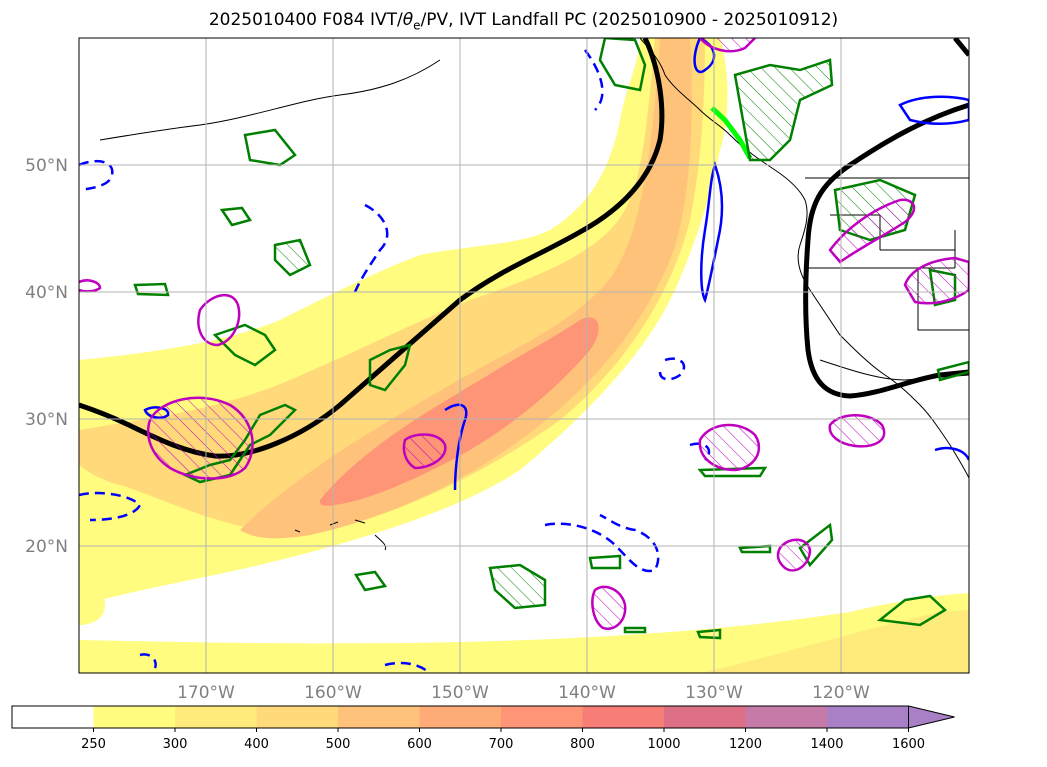  I want to click on pv-contour-se-b, so click(370, 581).